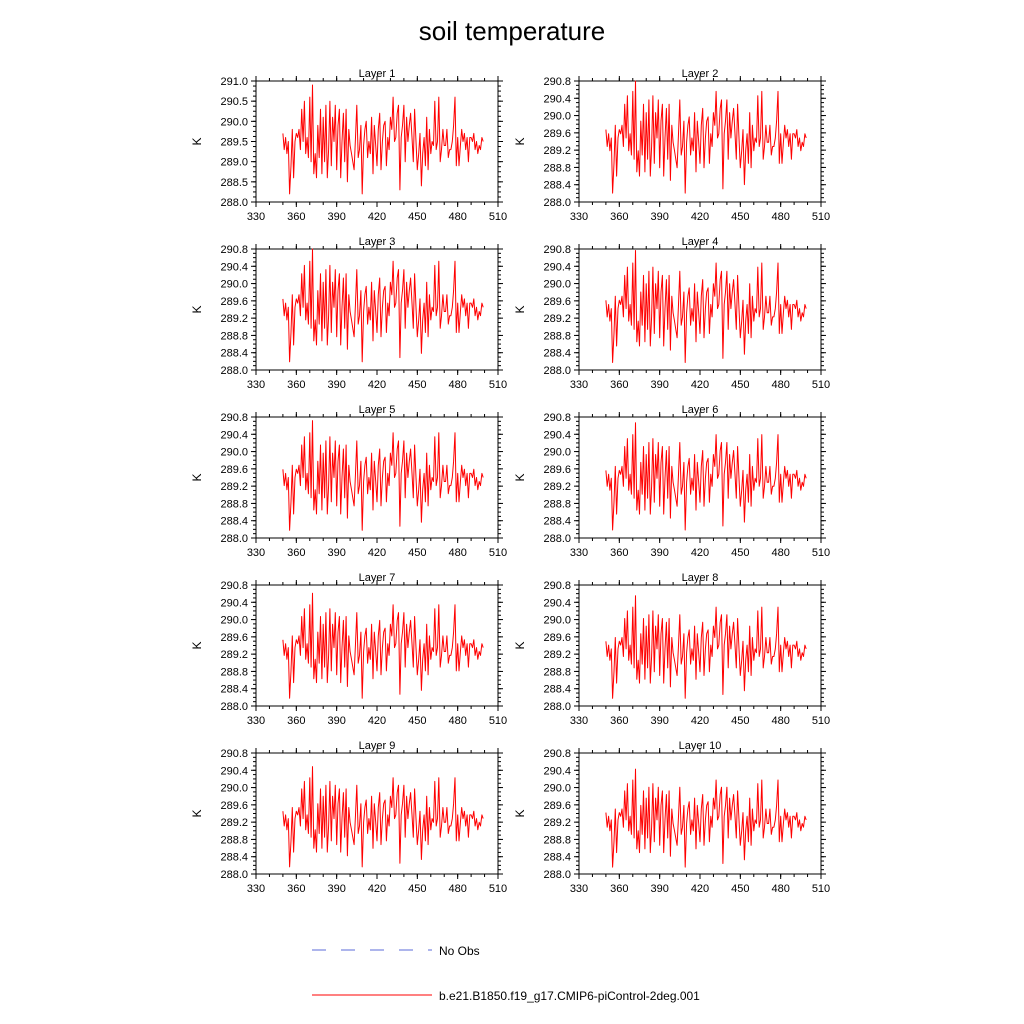 The image size is (1024, 1024). I want to click on panel-title: Layer 7, so click(377, 578).